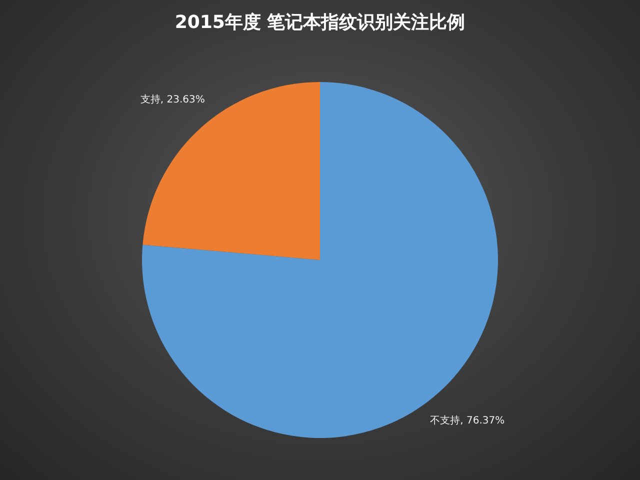 This screenshot has width=640, height=480. What do you see at coordinates (231, 171) in the screenshot?
I see `pie-slice` at bounding box center [231, 171].